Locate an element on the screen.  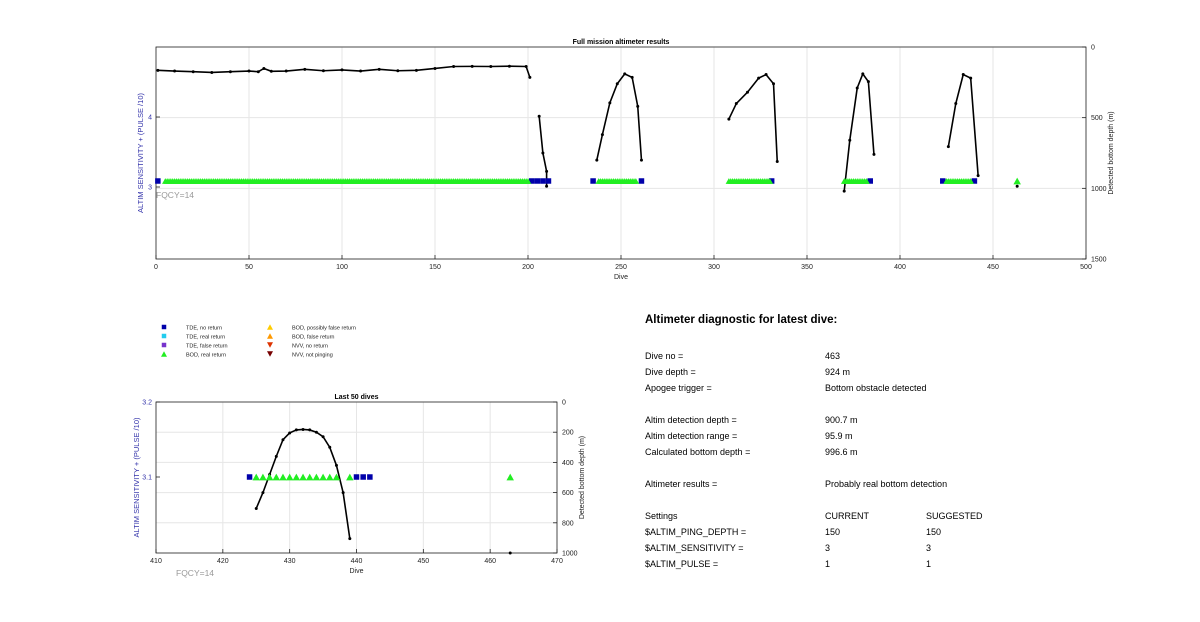
legend-label: BOD, possibly false return is located at coordinates (324, 328).